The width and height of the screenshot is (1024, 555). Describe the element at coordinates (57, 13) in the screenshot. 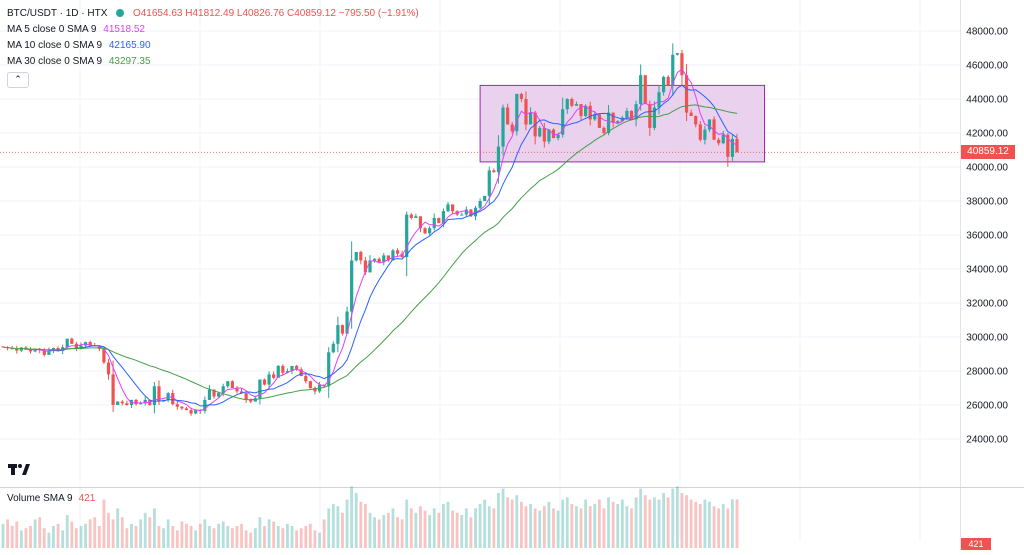

I see `symbol-title: BTC/USDT · 1D · HTX` at that location.